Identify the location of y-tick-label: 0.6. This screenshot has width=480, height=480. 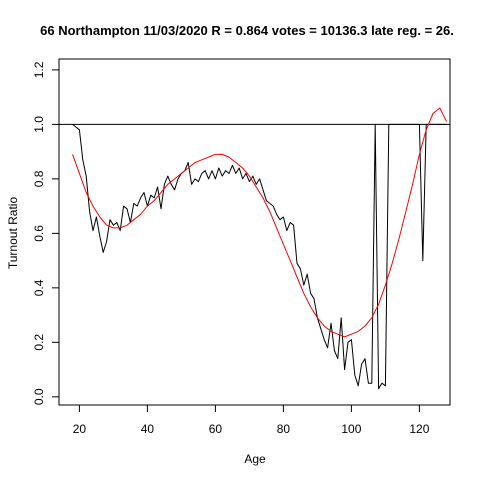
(39, 233).